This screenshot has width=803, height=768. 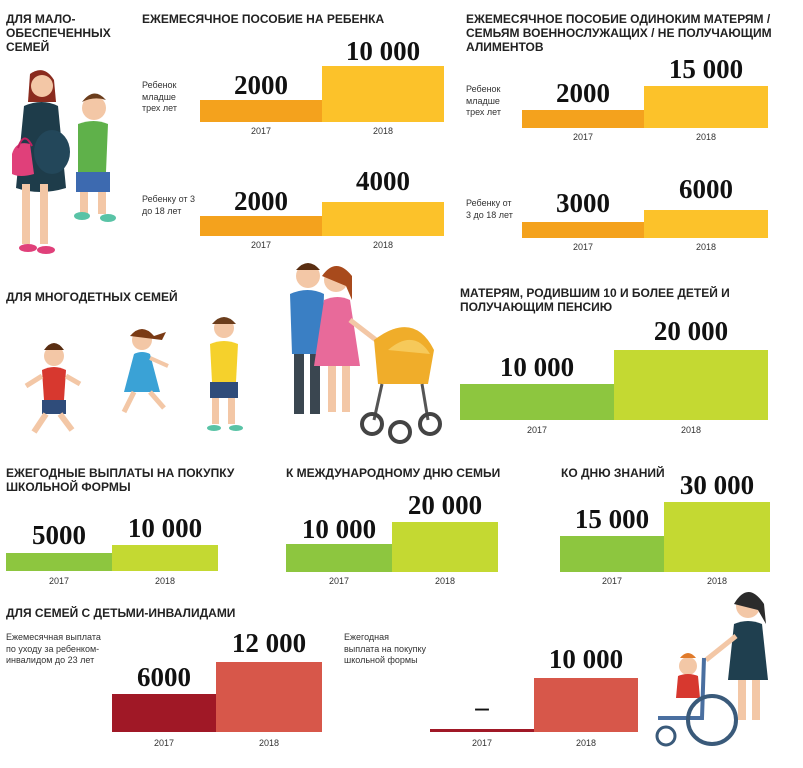 I want to click on value-2017: 6000, so click(x=164, y=677).